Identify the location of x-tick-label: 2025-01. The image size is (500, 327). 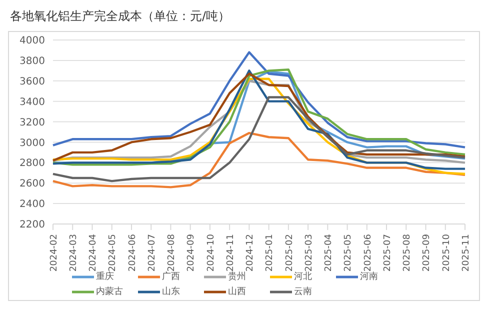
(270, 253).